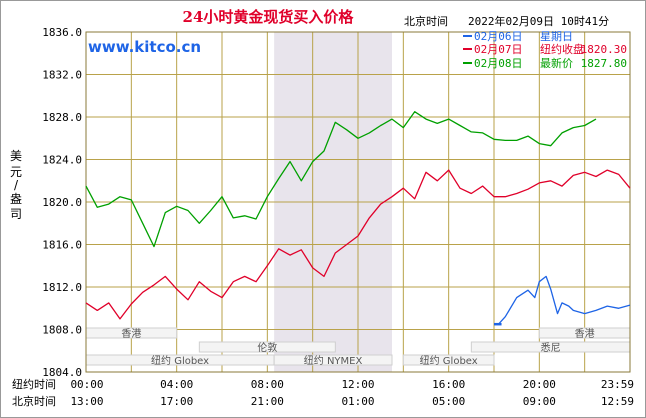 The height and width of the screenshot is (418, 646). What do you see at coordinates (62, 245) in the screenshot?
I see `y-tick-label: 1816.0` at bounding box center [62, 245].